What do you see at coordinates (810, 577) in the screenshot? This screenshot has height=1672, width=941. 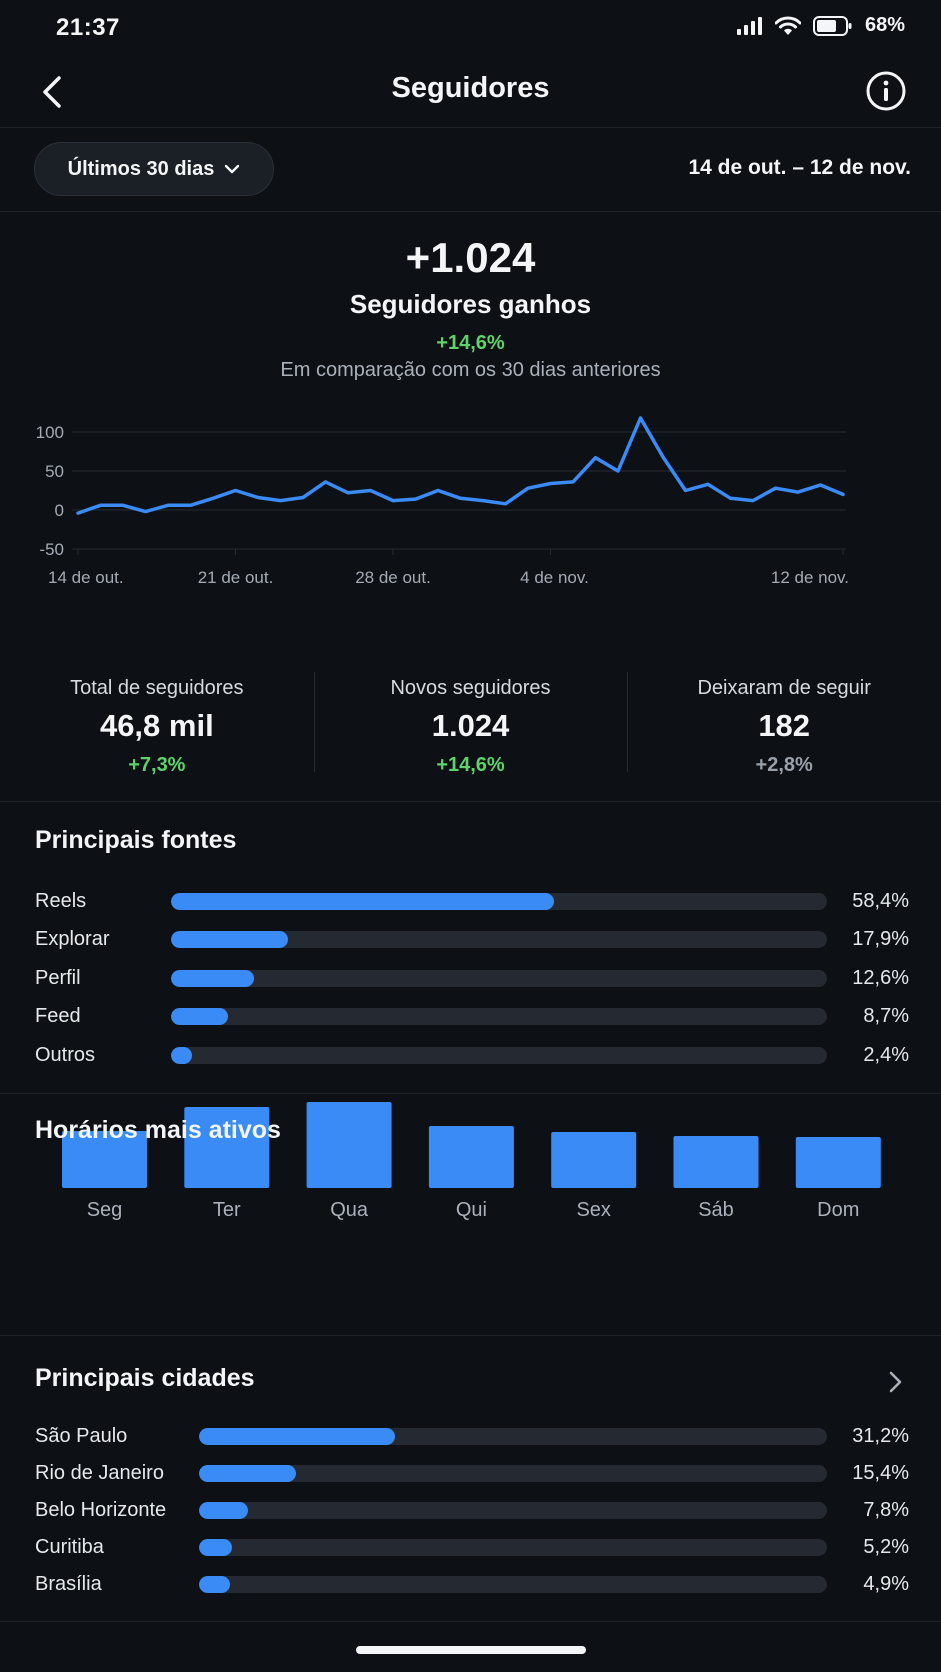 I see `x-tick-label: 12 de nov.` at bounding box center [810, 577].